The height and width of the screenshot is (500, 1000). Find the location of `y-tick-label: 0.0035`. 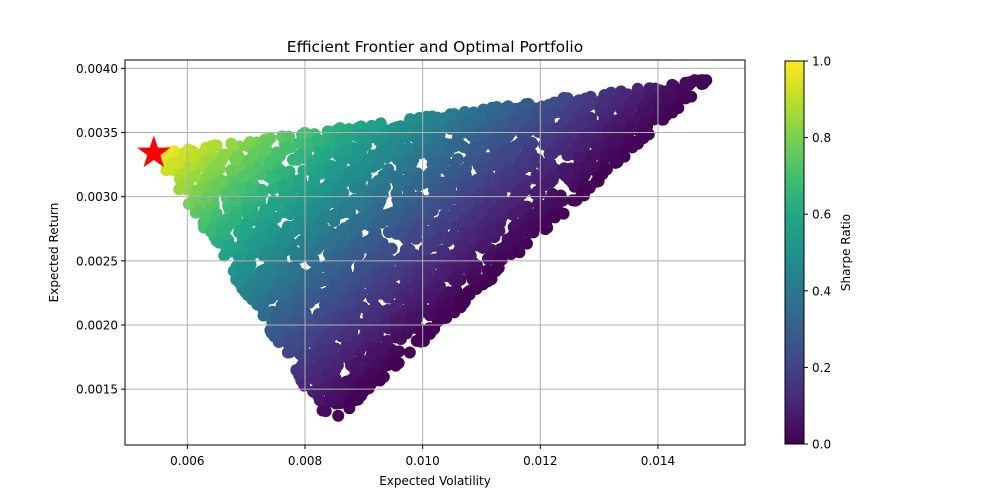

y-tick-label: 0.0035 is located at coordinates (97, 133).